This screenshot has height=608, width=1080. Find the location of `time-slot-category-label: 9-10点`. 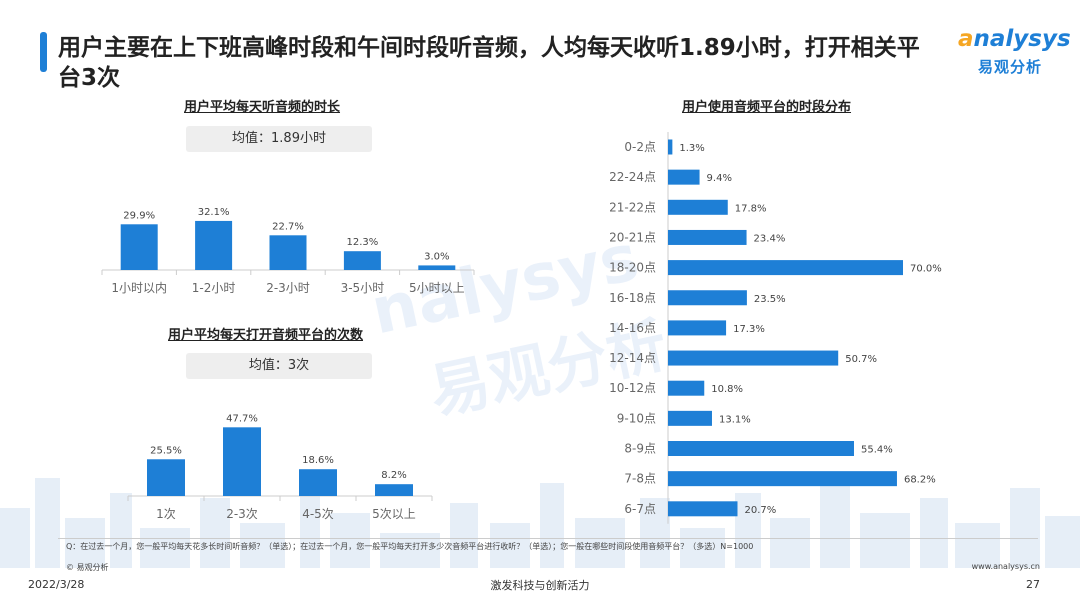

time-slot-category-label: 9-10点 is located at coordinates (636, 418).